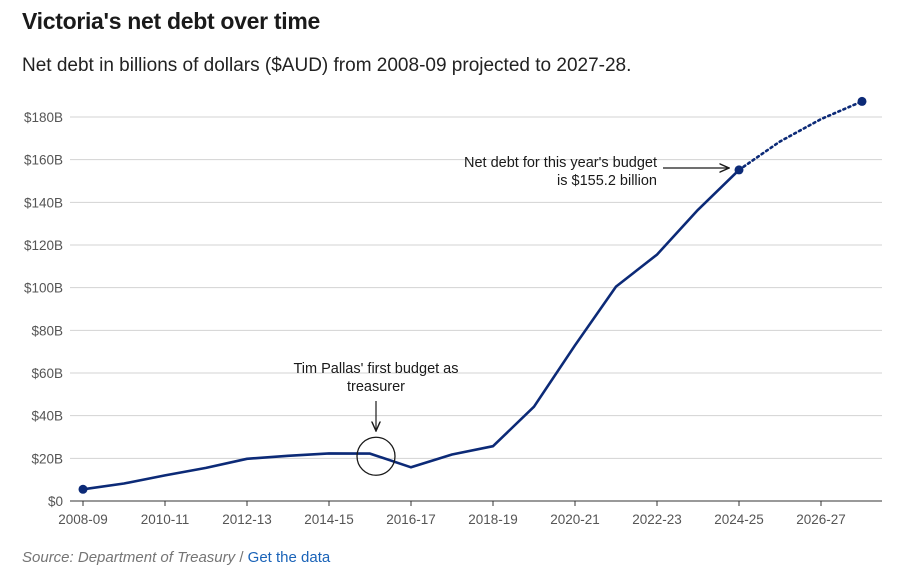 The height and width of the screenshot is (575, 900). Describe the element at coordinates (43, 202) in the screenshot. I see `y-tick-label: $140B` at that location.